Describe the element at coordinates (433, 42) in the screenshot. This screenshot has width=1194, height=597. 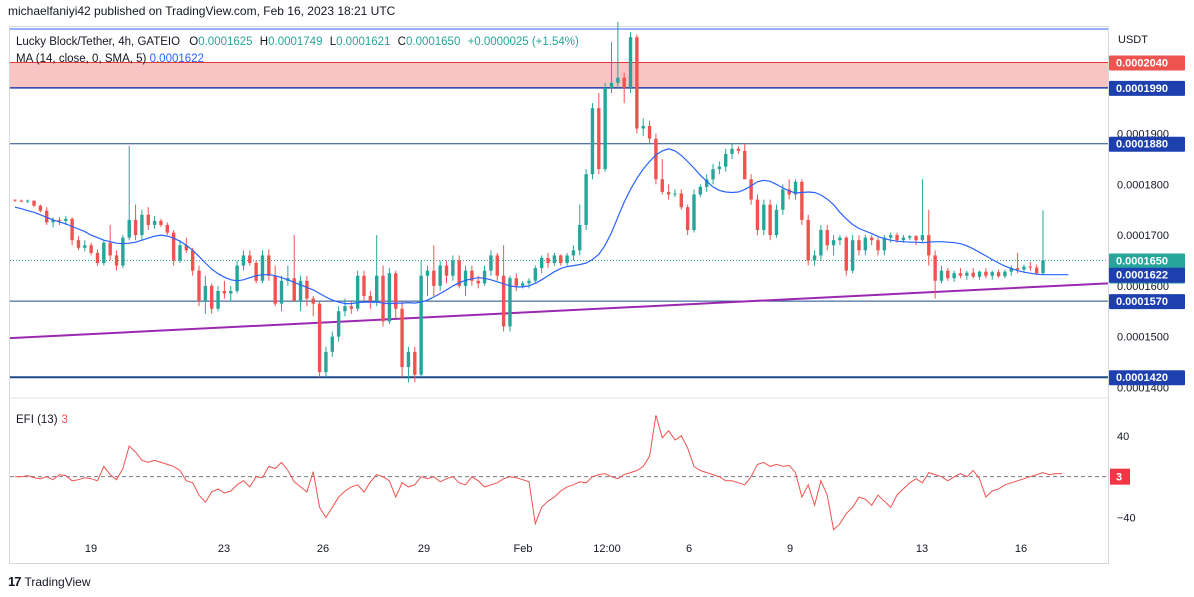
I see `close-value: 0.0001650` at that location.